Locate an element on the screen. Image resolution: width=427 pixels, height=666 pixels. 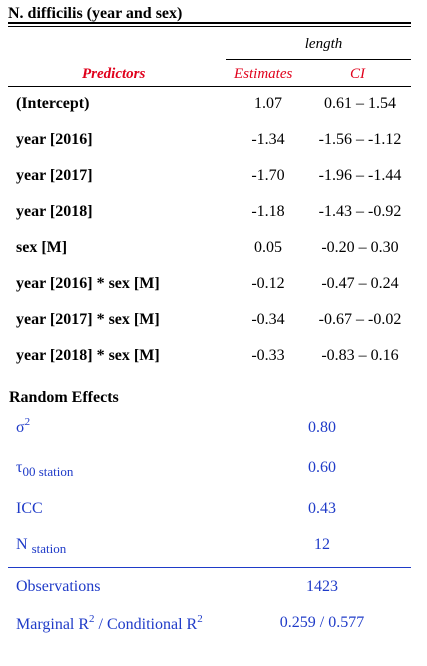
top-rule-thin is located at coordinates (209, 26).